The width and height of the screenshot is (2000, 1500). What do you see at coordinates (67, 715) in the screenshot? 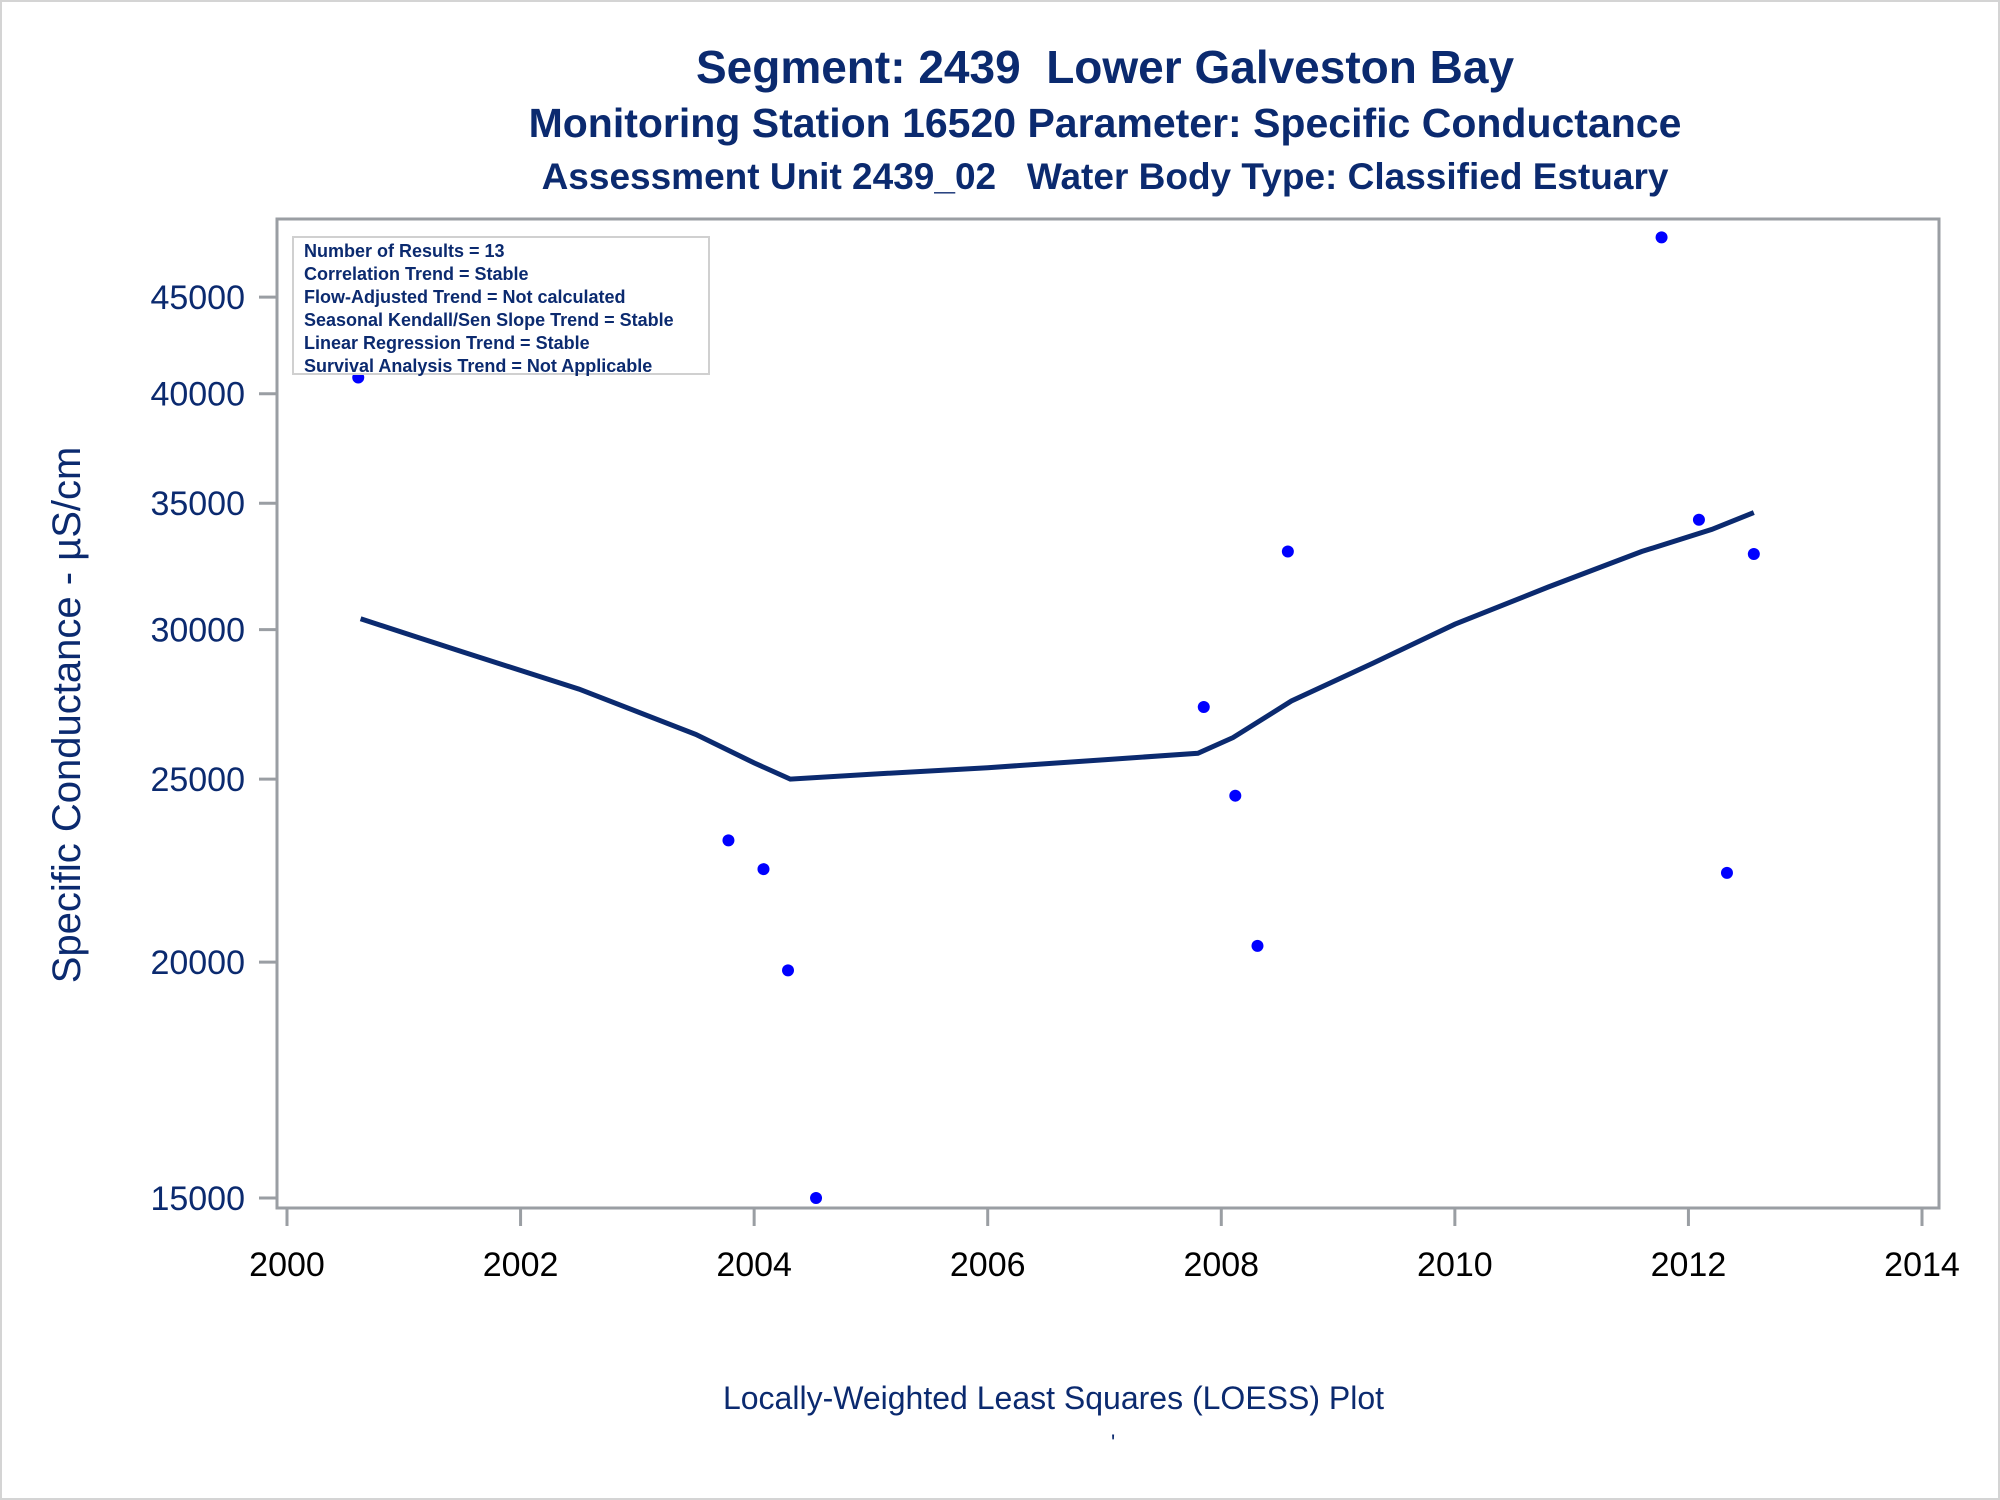
I see `y-axis-title: Specific Conductance - µS/cm` at bounding box center [67, 715].